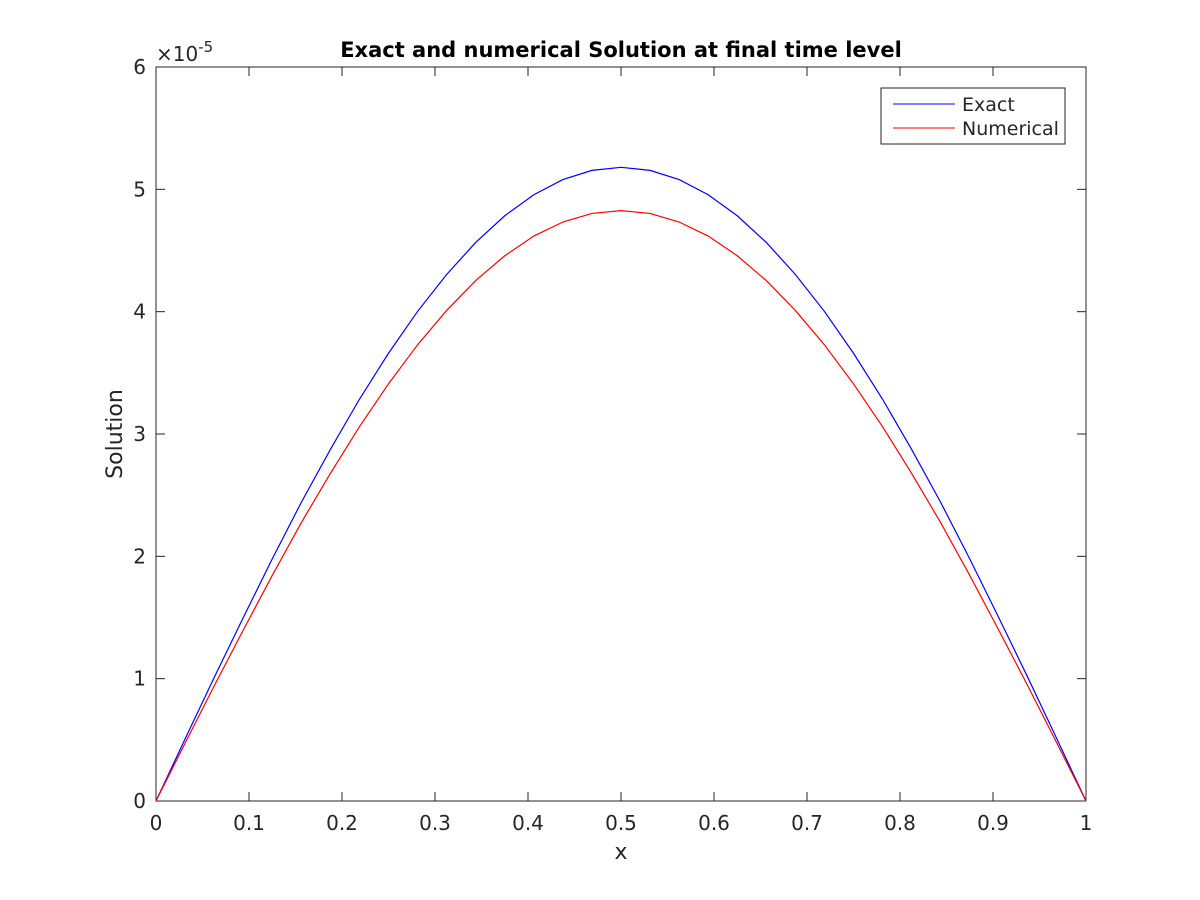  What do you see at coordinates (139, 679) in the screenshot?
I see `y-tick-label: 1` at bounding box center [139, 679].